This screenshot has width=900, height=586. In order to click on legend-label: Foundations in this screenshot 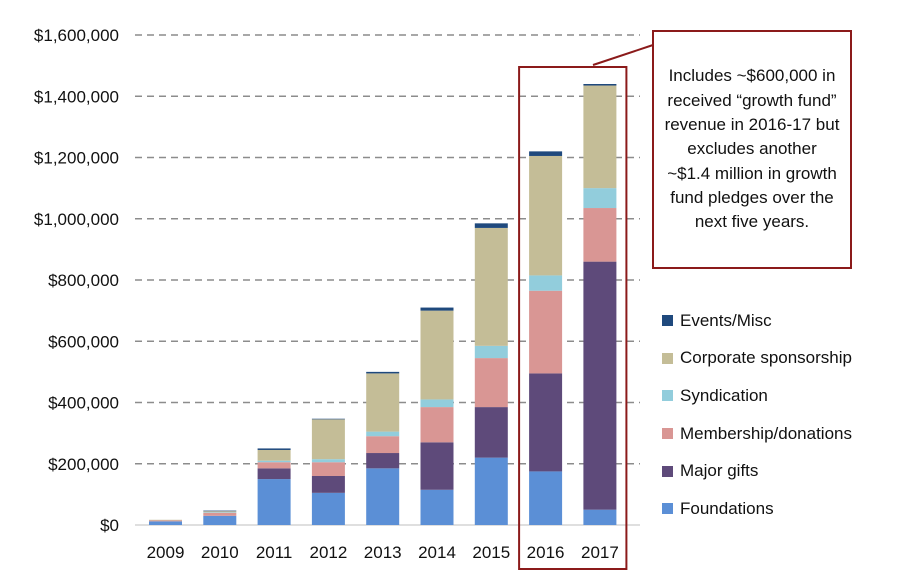, I will do `click(727, 508)`.